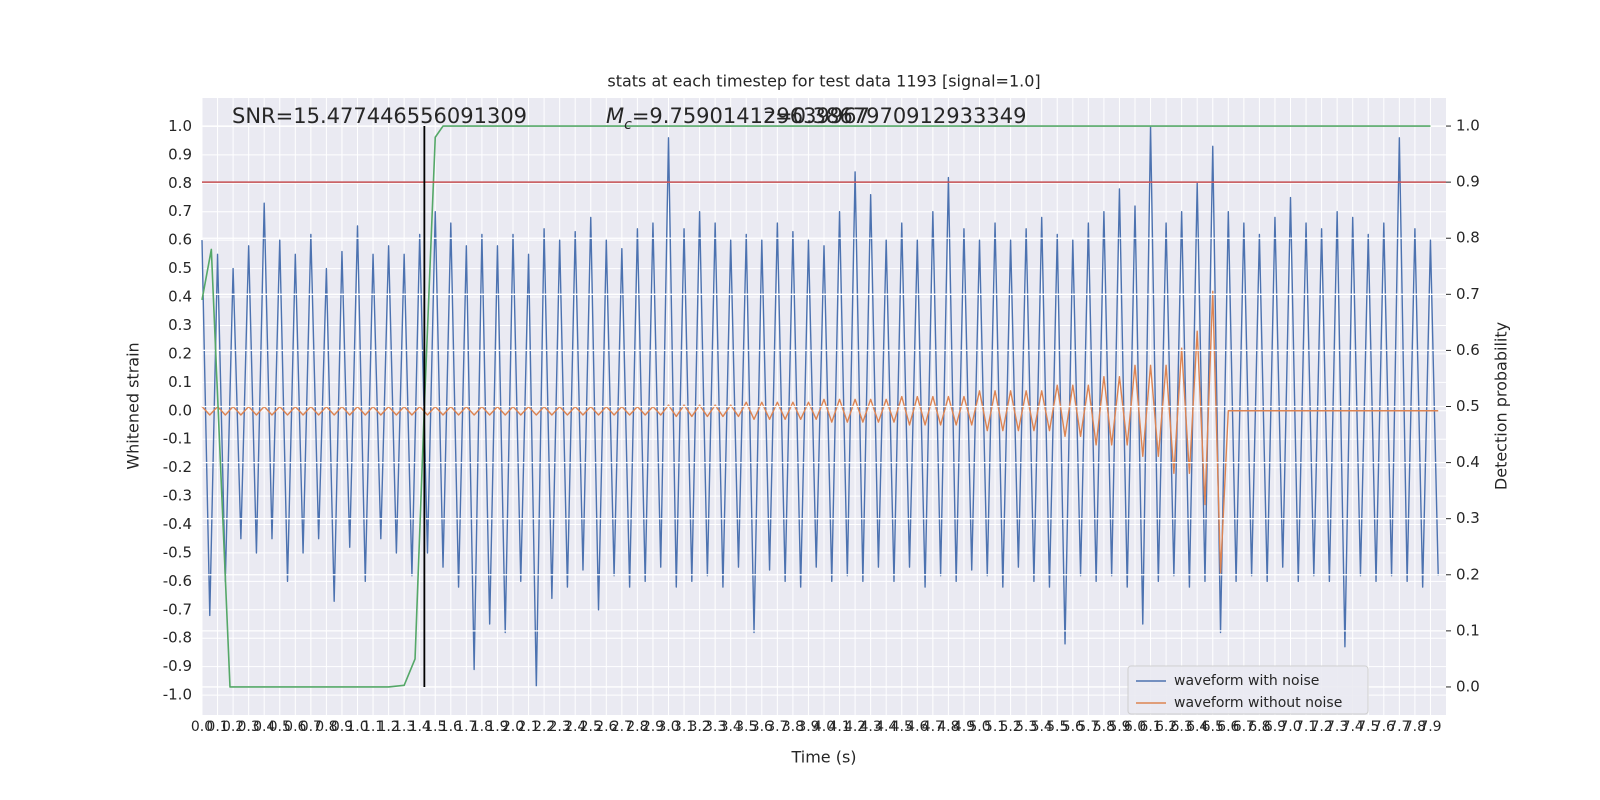  Describe the element at coordinates (1384, 727) in the screenshot. I see `x-tick-label: 7.6` at that location.